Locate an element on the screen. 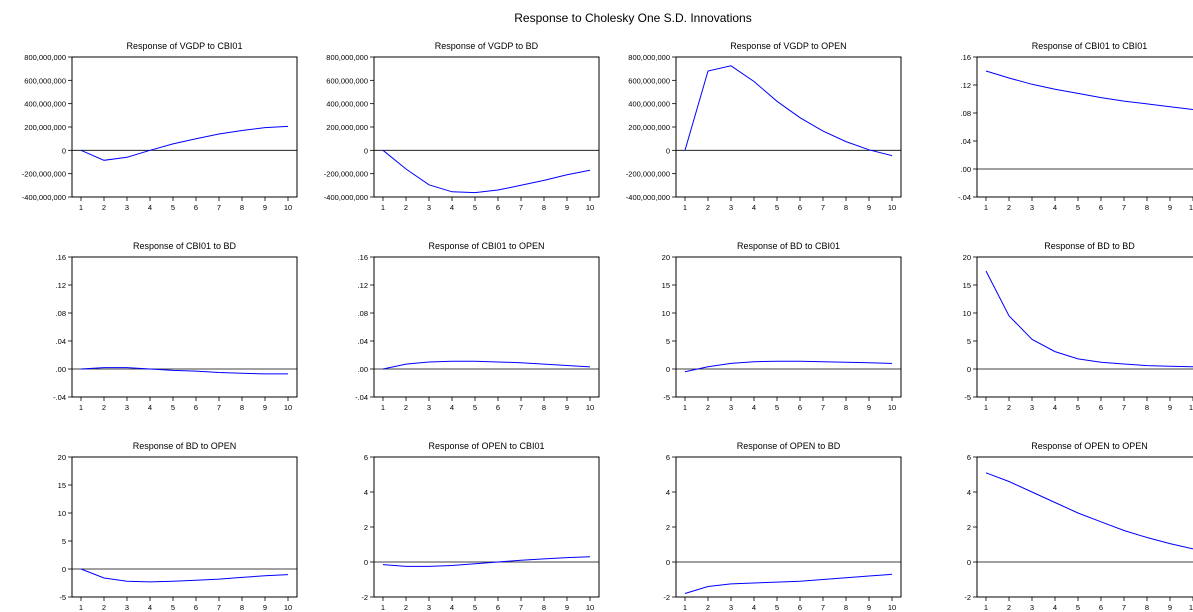 Image resolution: width=1193 pixels, height=612 pixels. y-tick-label: -2 is located at coordinates (666, 597).